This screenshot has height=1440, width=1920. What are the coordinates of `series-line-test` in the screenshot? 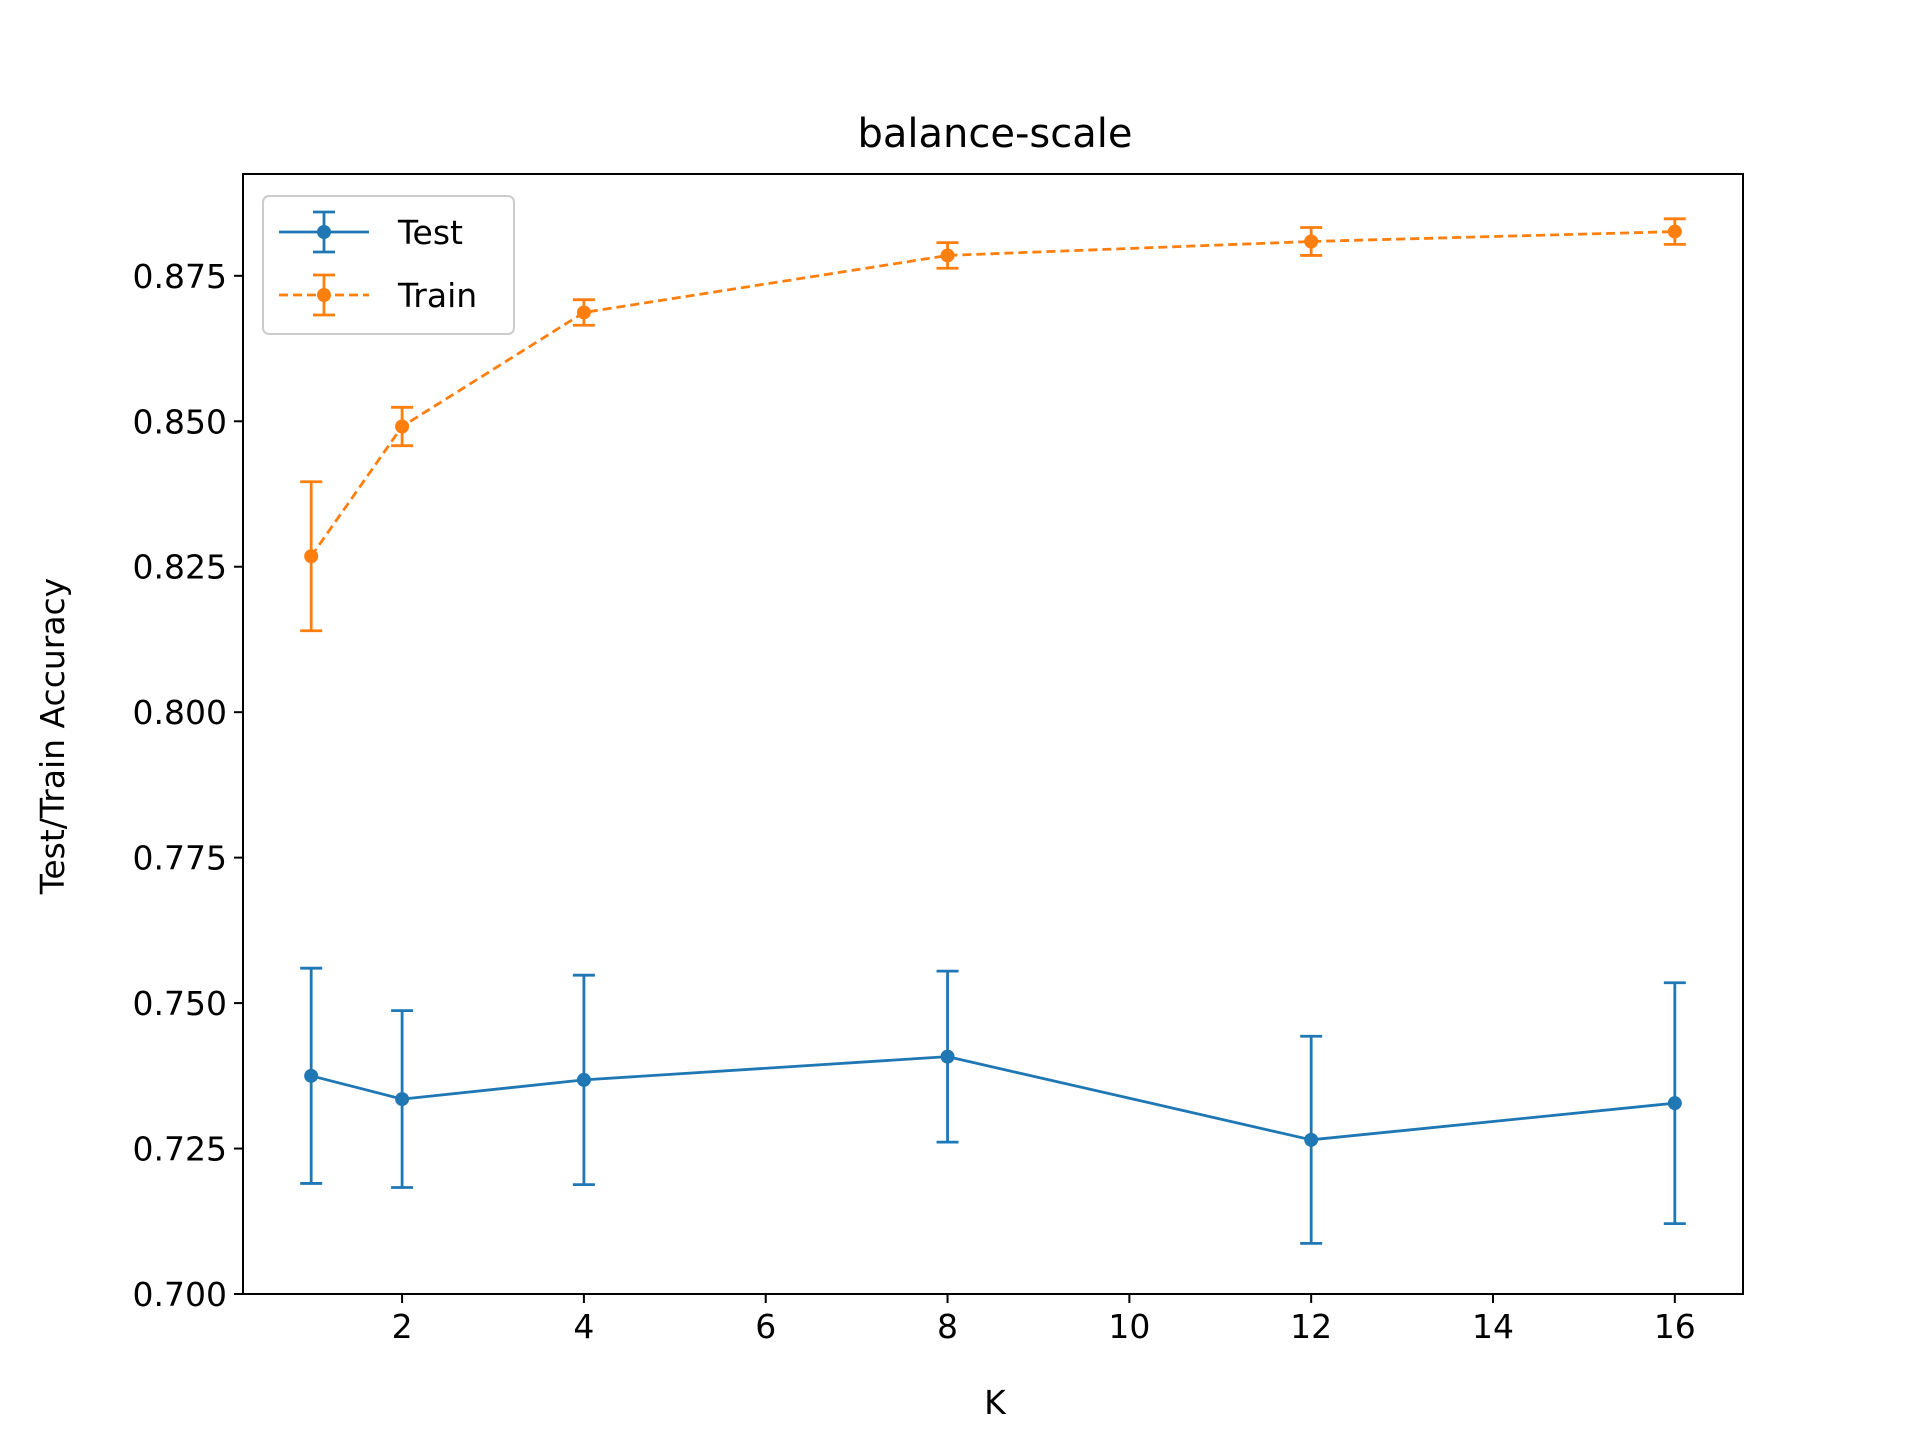 It's located at (992, 1098).